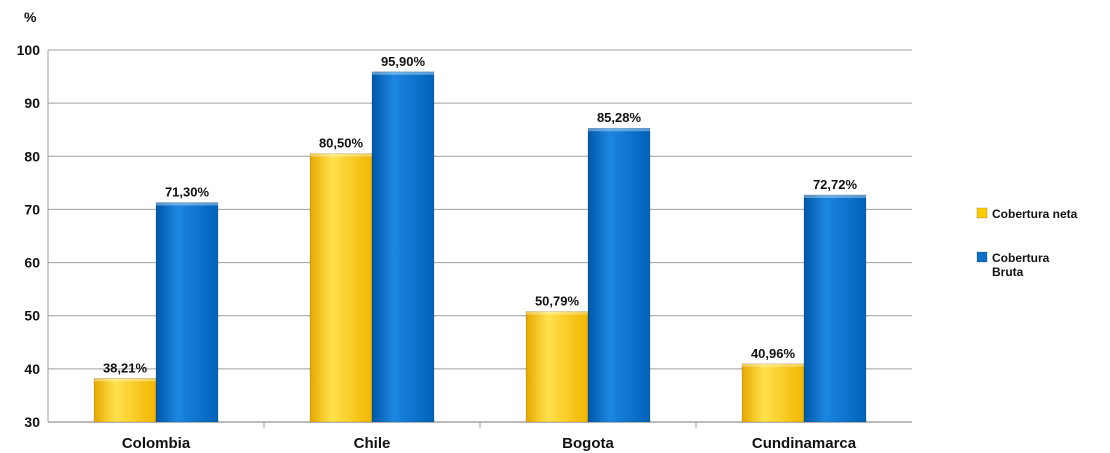 The height and width of the screenshot is (453, 1110). What do you see at coordinates (588, 443) in the screenshot?
I see `x-tick-label: Bogota` at bounding box center [588, 443].